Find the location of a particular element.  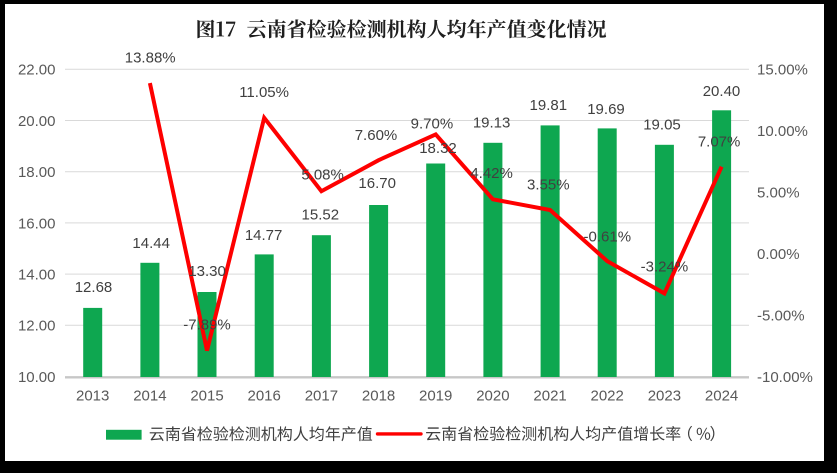

svg-text: -7.89% is located at coordinates (207, 325).